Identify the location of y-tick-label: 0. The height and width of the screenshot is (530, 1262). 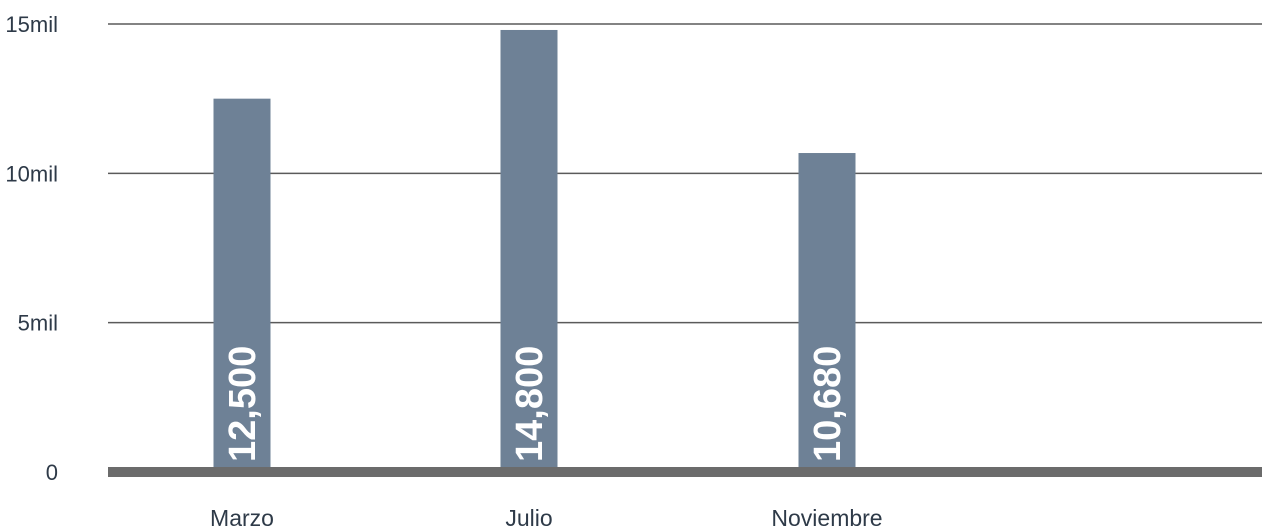
(52, 472).